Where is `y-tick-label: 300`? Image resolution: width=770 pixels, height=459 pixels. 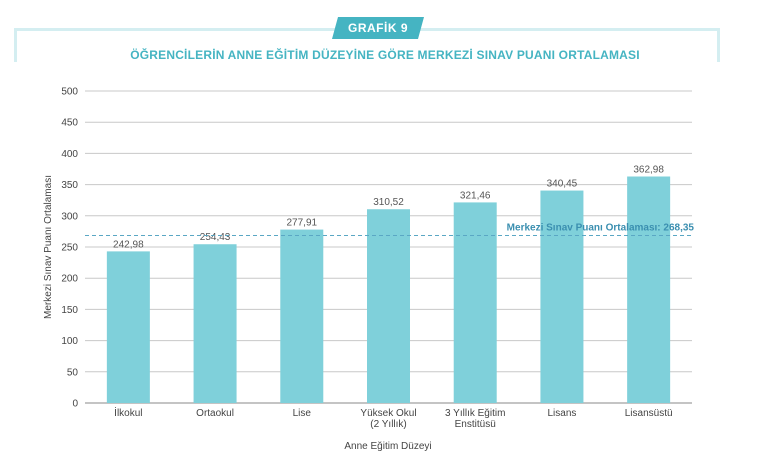 y-tick-label: 300 is located at coordinates (69, 216).